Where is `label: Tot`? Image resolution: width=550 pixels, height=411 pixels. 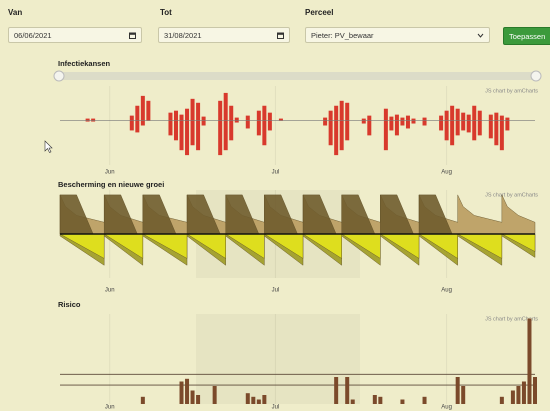
label: Tot is located at coordinates (166, 12).